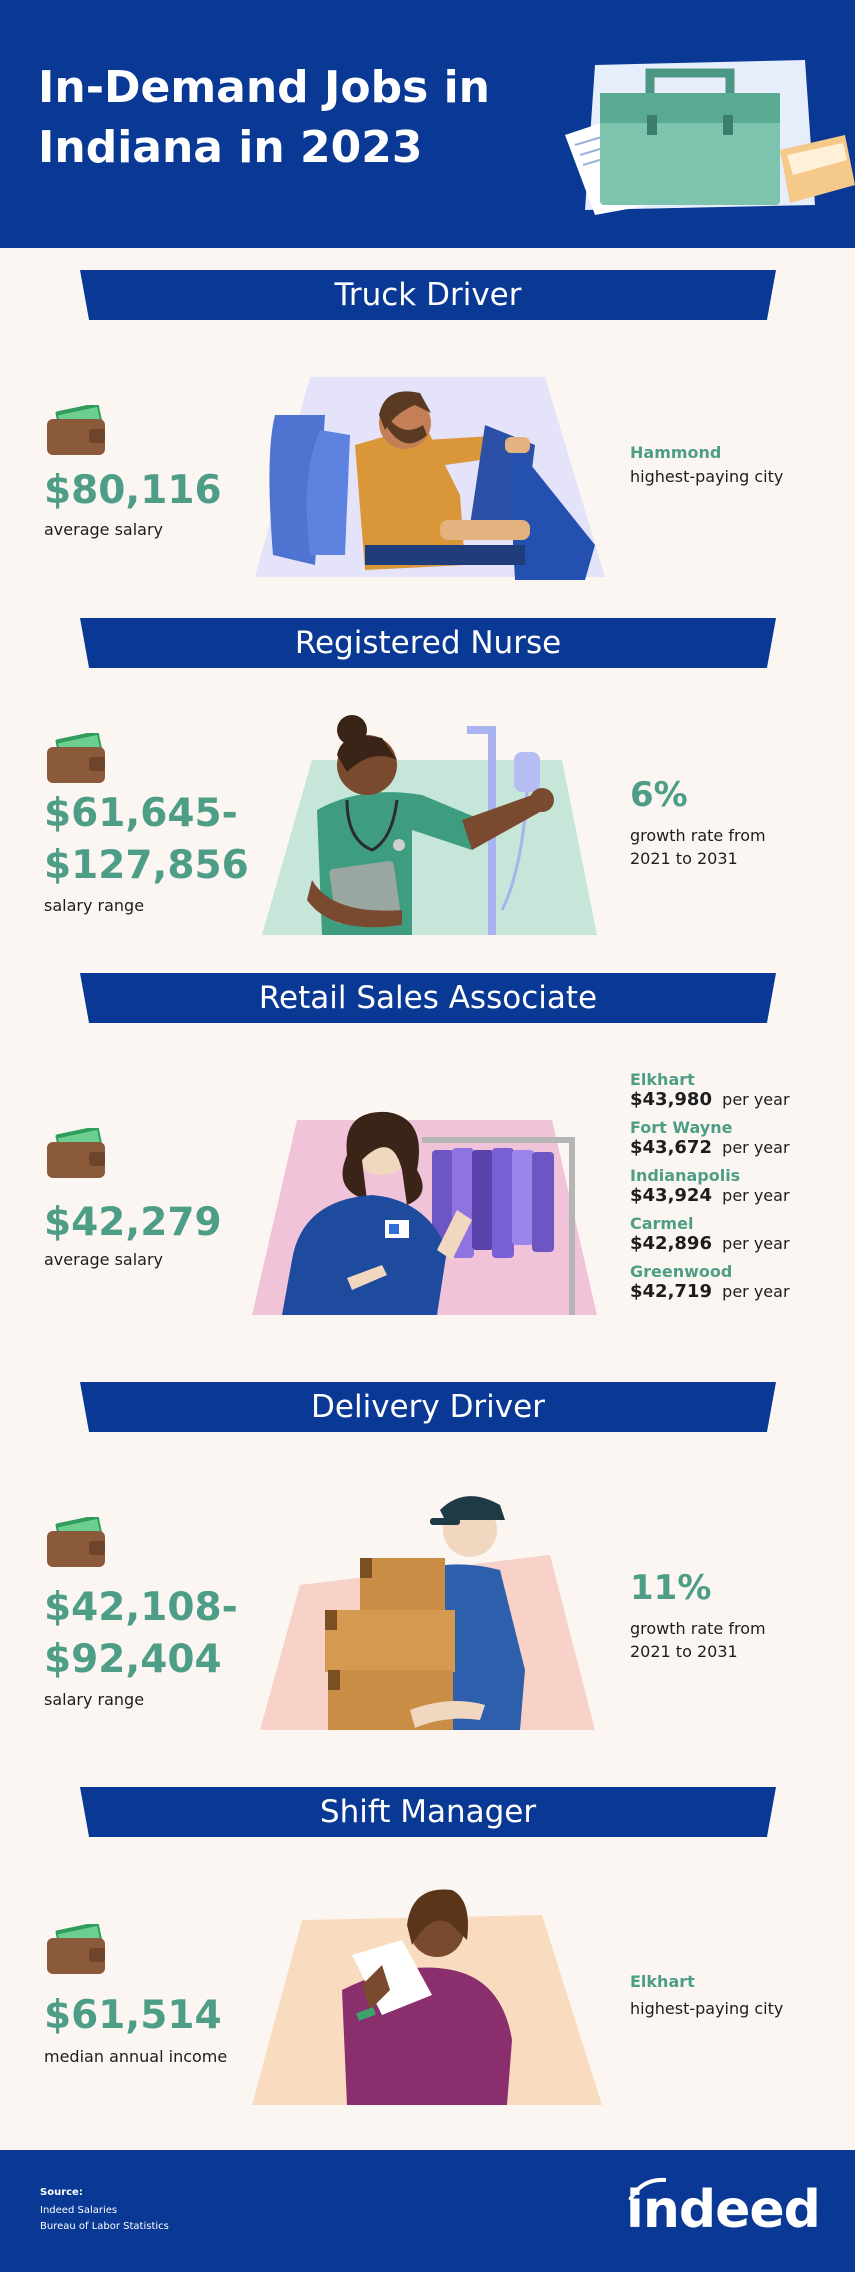 The height and width of the screenshot is (2272, 855). I want to click on city-item: Greenwood $42,719 per year, so click(735, 1282).